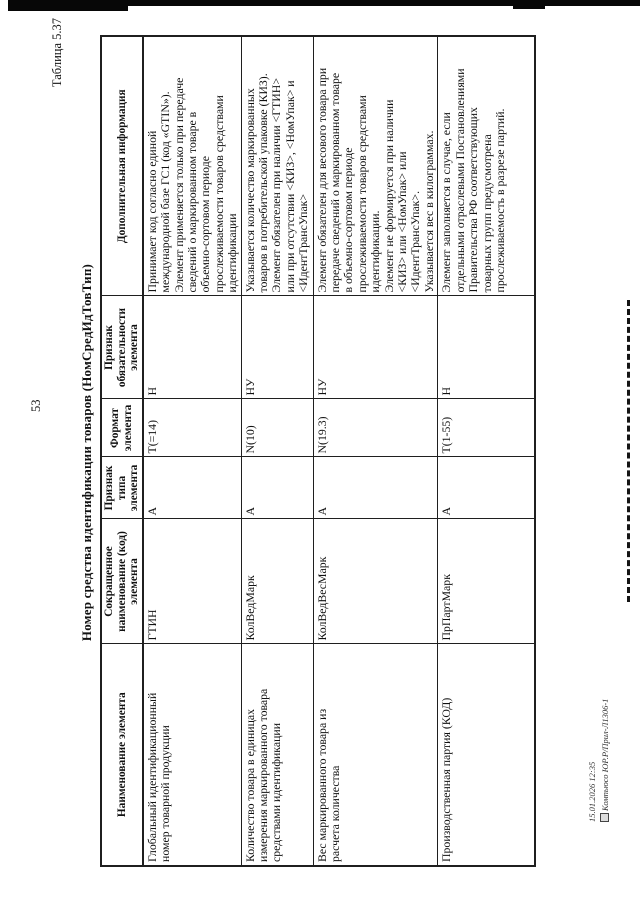 The image size is (640, 905). What do you see at coordinates (57, 53) in the screenshot?
I see `table-caption: Таблица 5.37` at bounding box center [57, 53].